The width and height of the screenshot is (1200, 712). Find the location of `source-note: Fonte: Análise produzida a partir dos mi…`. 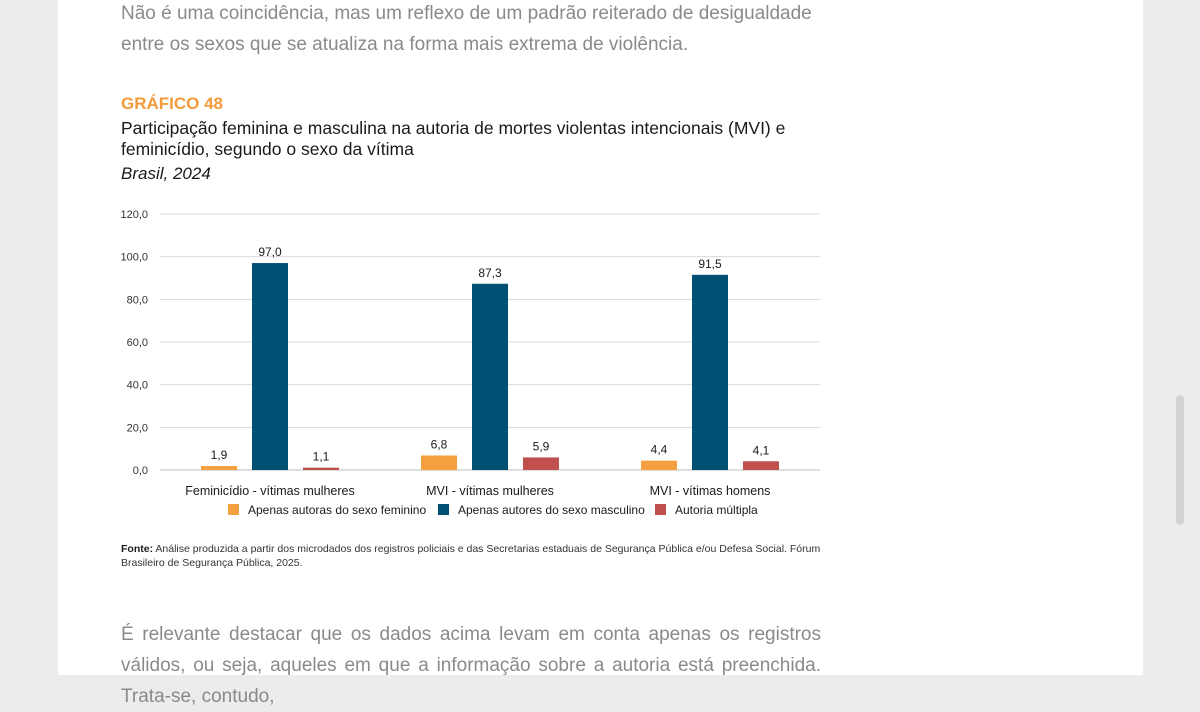

source-note: Fonte: Análise produzida a partir dos mi… is located at coordinates (481, 556).